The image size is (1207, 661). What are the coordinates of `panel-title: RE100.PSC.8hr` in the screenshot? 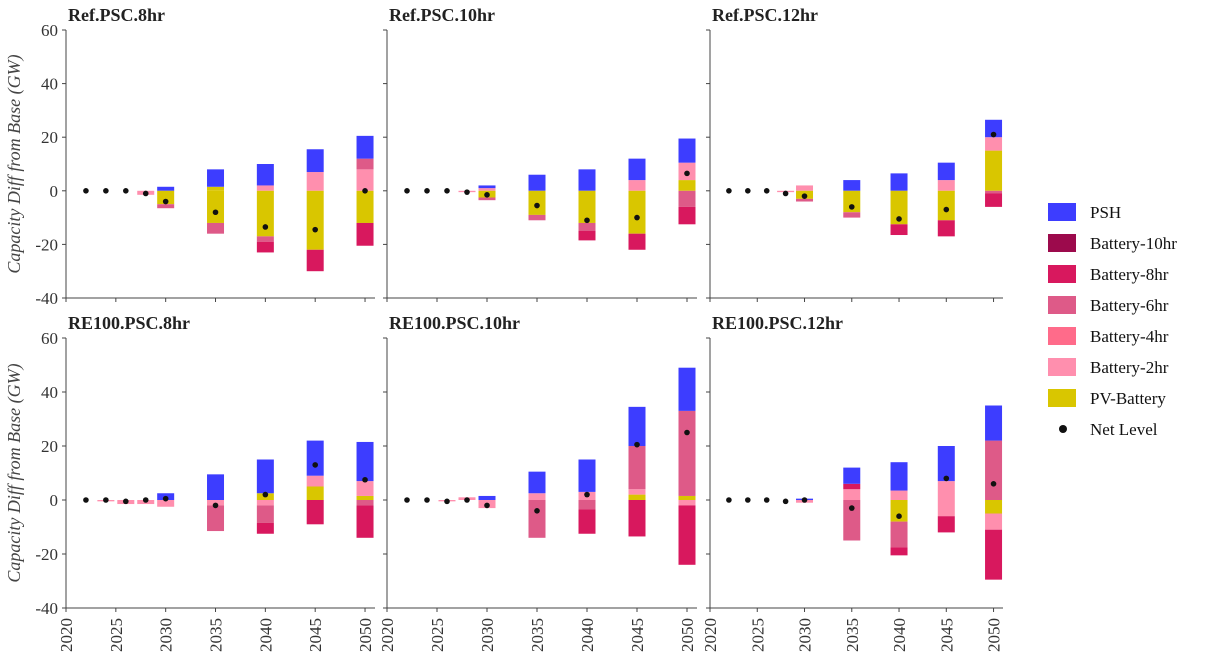 It's located at (129, 323).